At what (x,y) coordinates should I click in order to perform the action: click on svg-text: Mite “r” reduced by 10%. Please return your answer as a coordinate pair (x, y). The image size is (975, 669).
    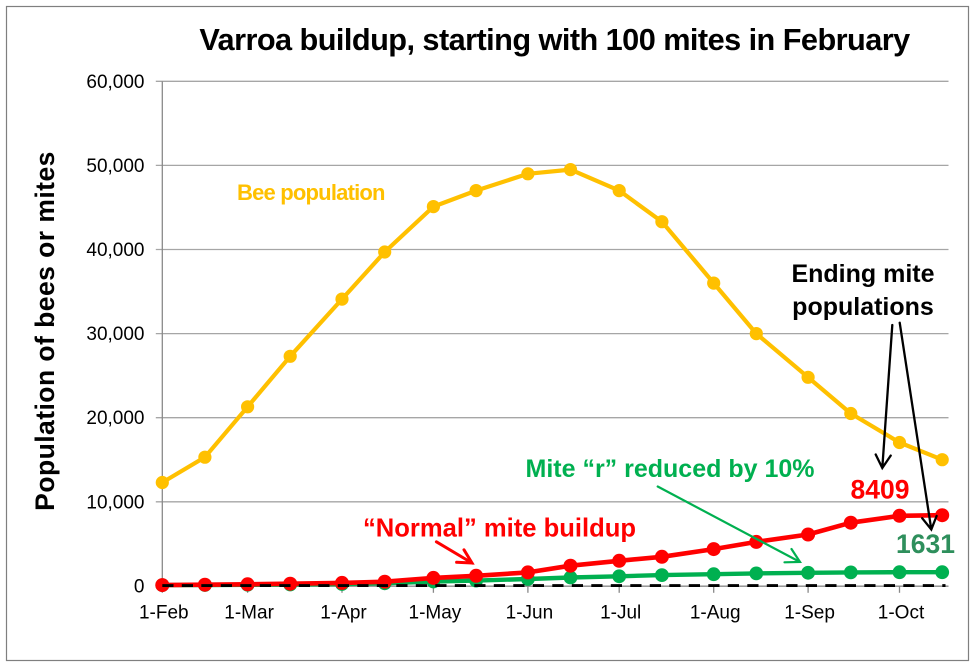
    Looking at the image, I should click on (670, 469).